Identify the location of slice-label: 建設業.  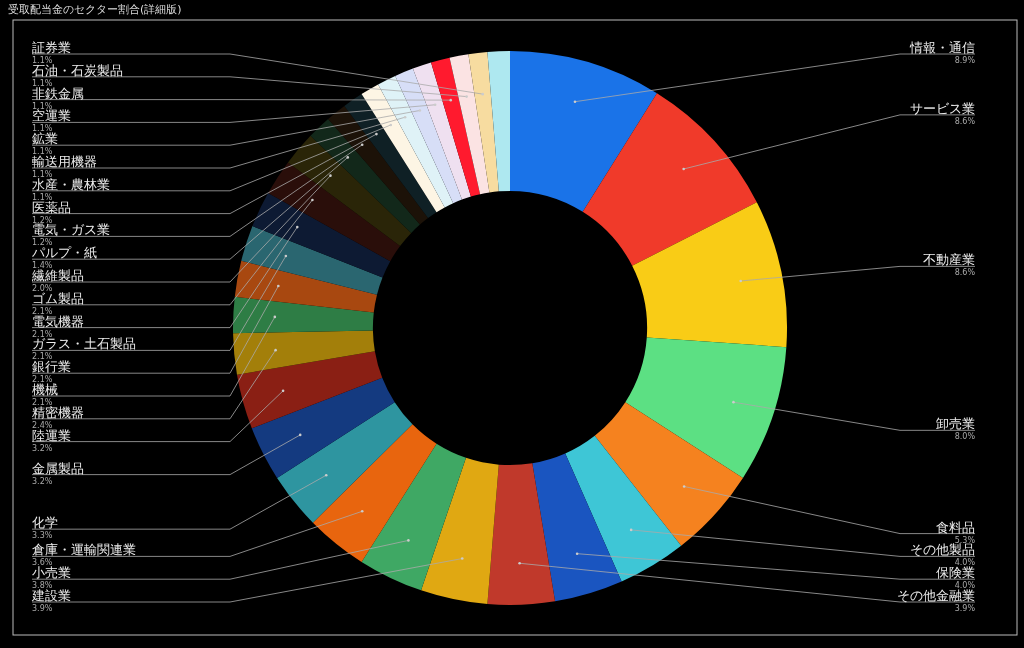
(51, 595).